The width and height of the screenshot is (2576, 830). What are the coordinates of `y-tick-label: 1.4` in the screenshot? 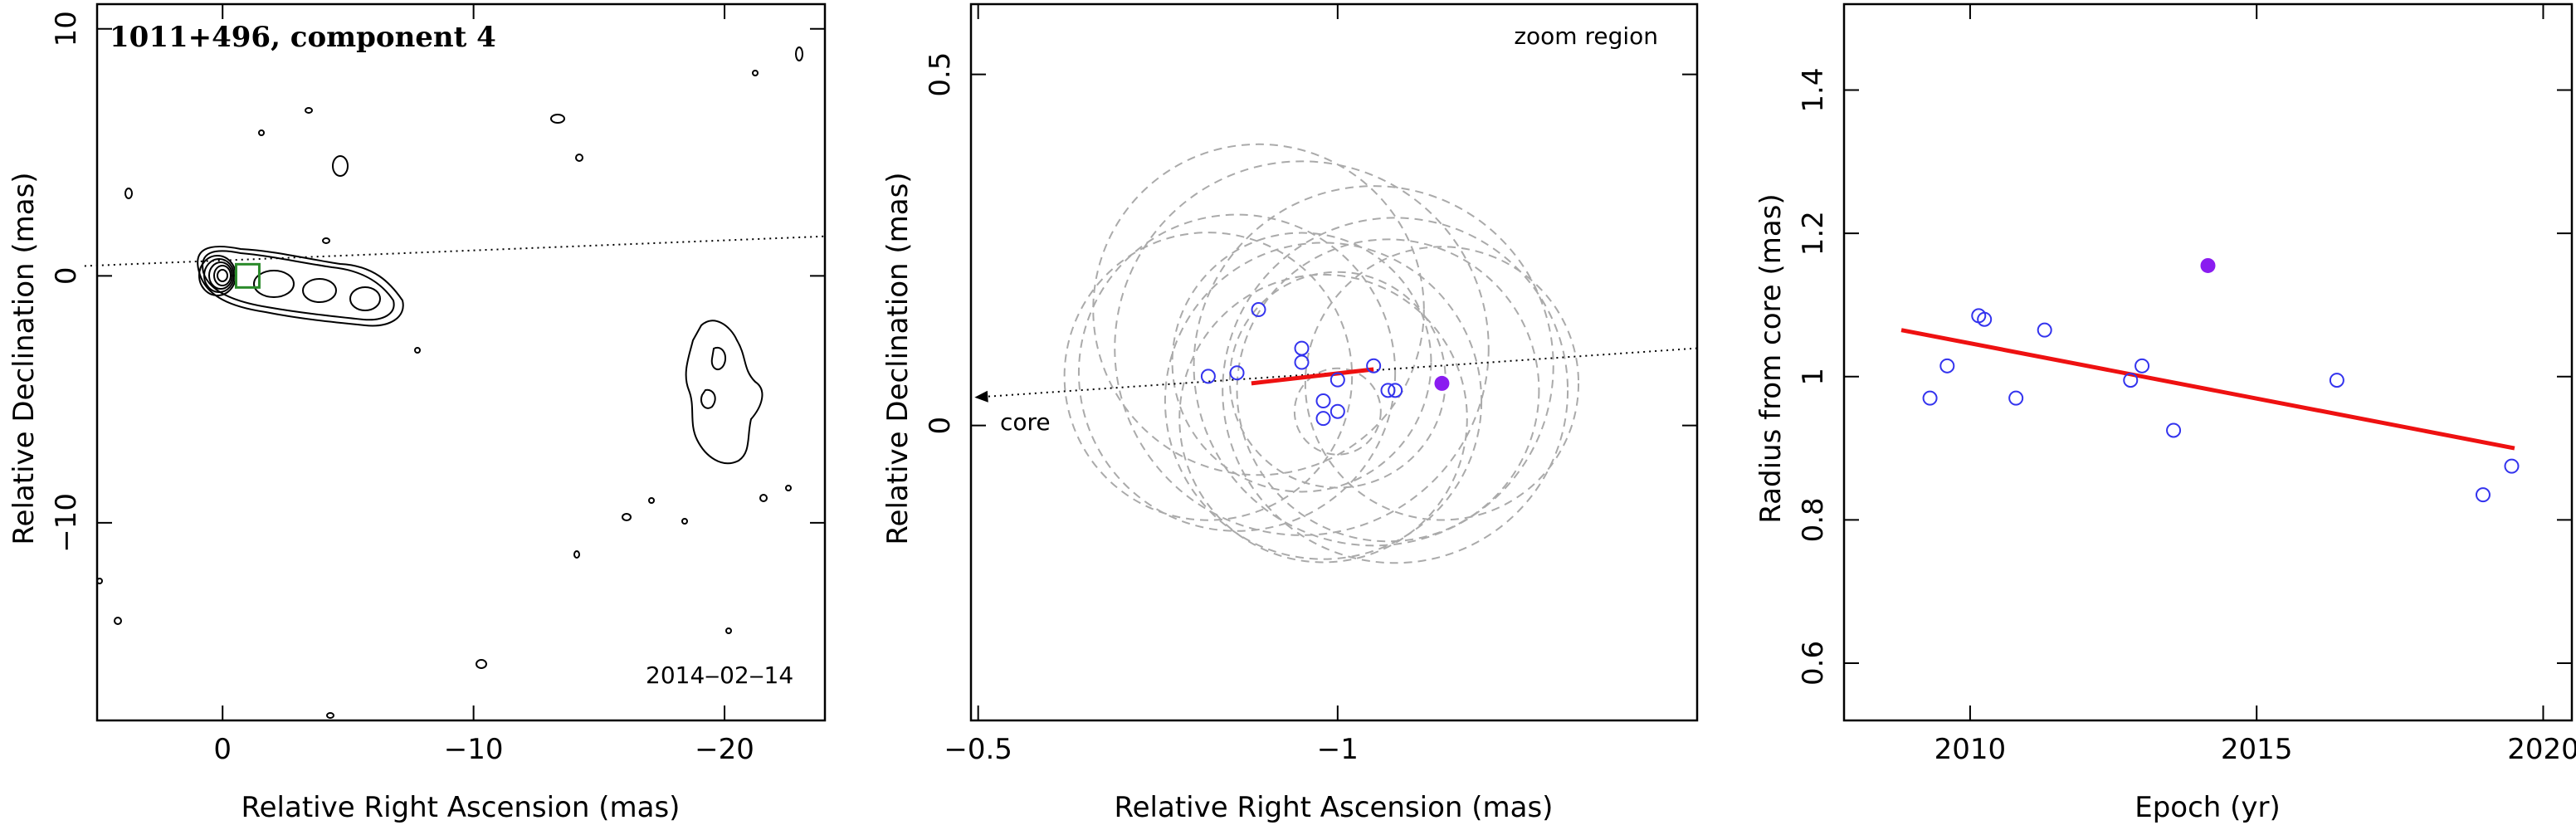 It's located at (1813, 91).